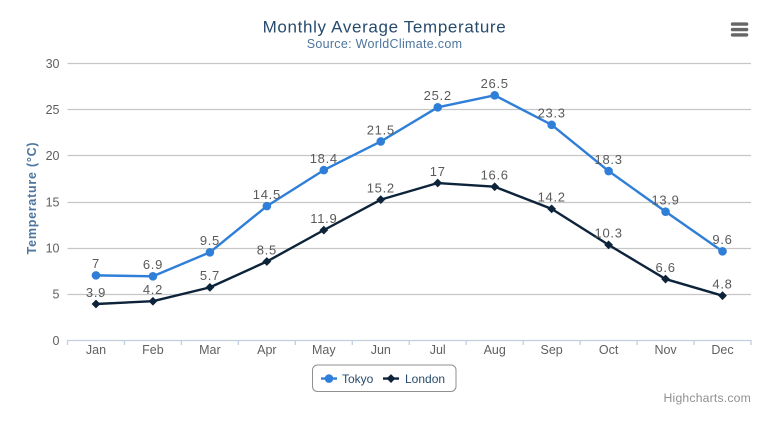 The image size is (769, 421). What do you see at coordinates (96, 292) in the screenshot?
I see `svg-text: 3.9` at bounding box center [96, 292].